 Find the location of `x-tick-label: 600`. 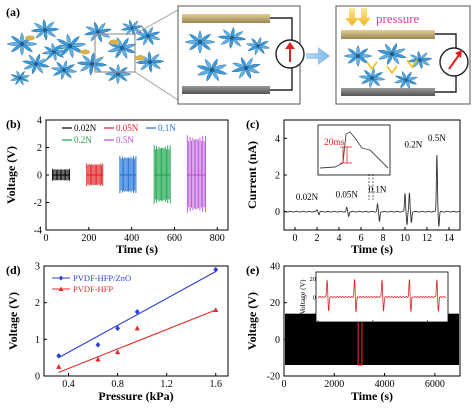

x-tick-label: 600 is located at coordinates (174, 238).